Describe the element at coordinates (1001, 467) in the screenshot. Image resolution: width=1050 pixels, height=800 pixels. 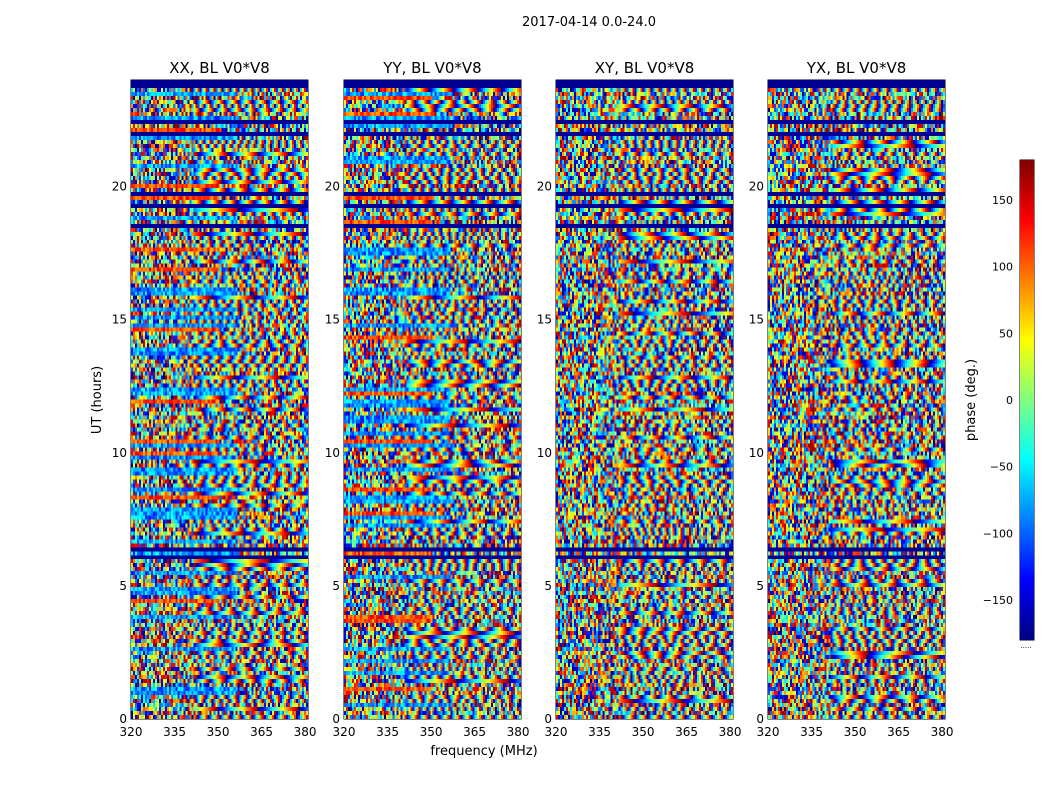
I see `colorbar-tick-label: −50` at that location.